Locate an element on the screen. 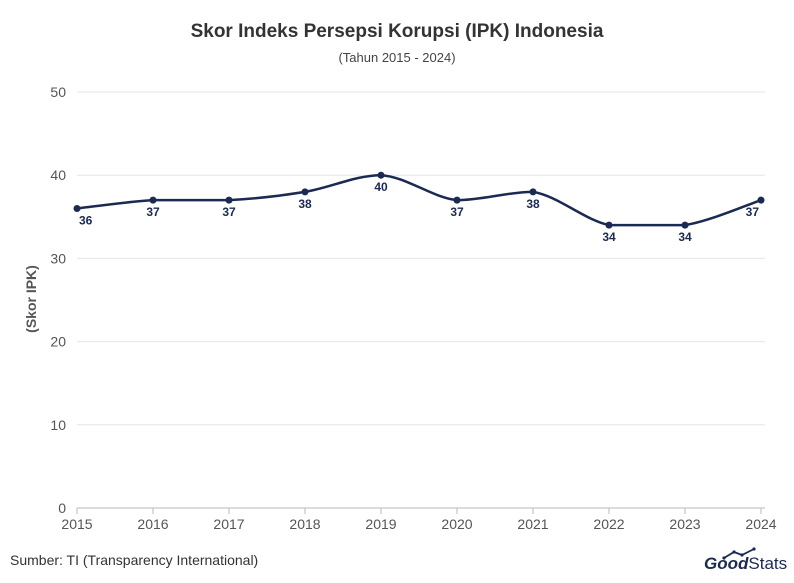  y-tick-label: 30 is located at coordinates (58, 258).